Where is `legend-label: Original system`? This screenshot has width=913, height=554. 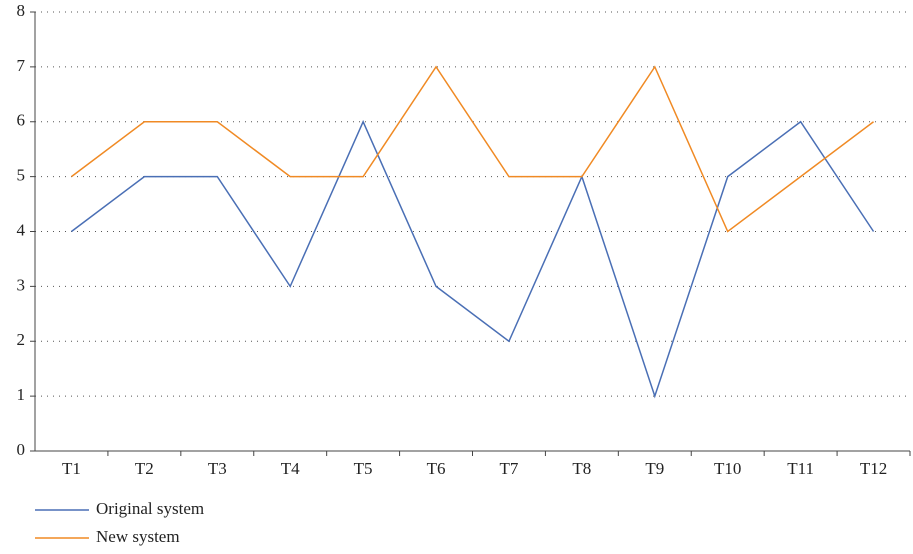 legend-label: Original system is located at coordinates (150, 508).